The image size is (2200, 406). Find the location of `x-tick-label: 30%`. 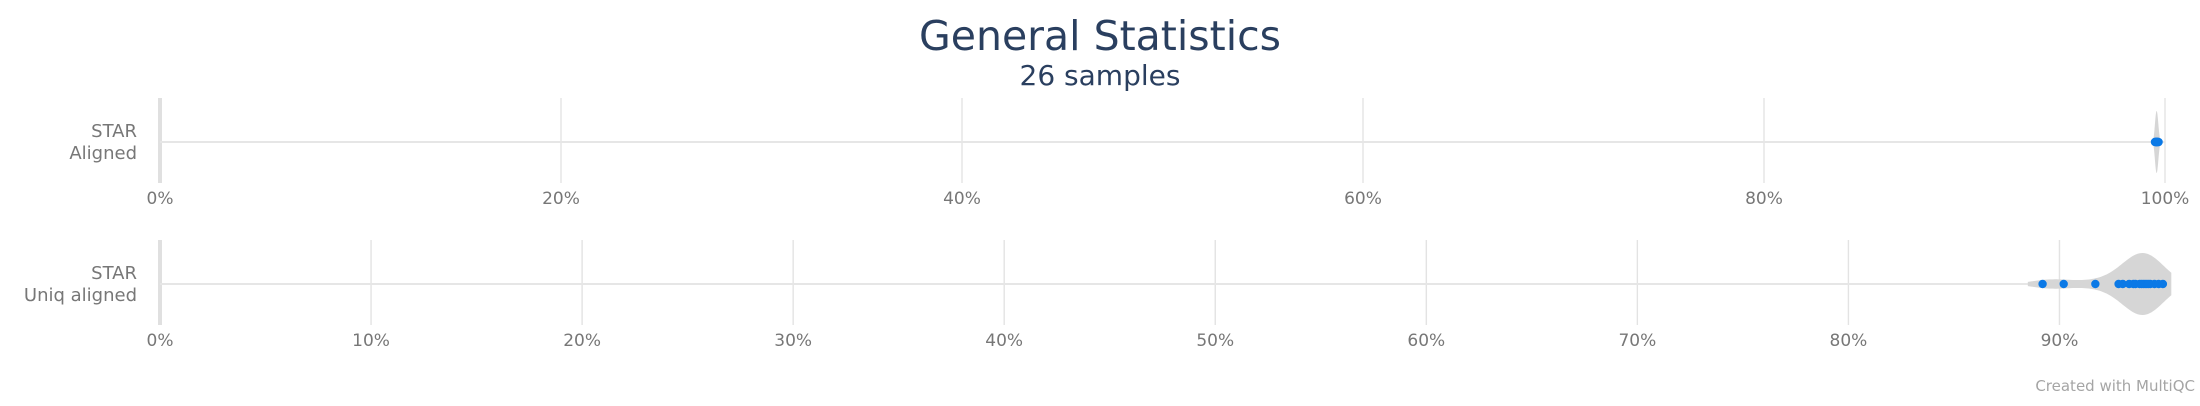

x-tick-label: 30% is located at coordinates (793, 341).